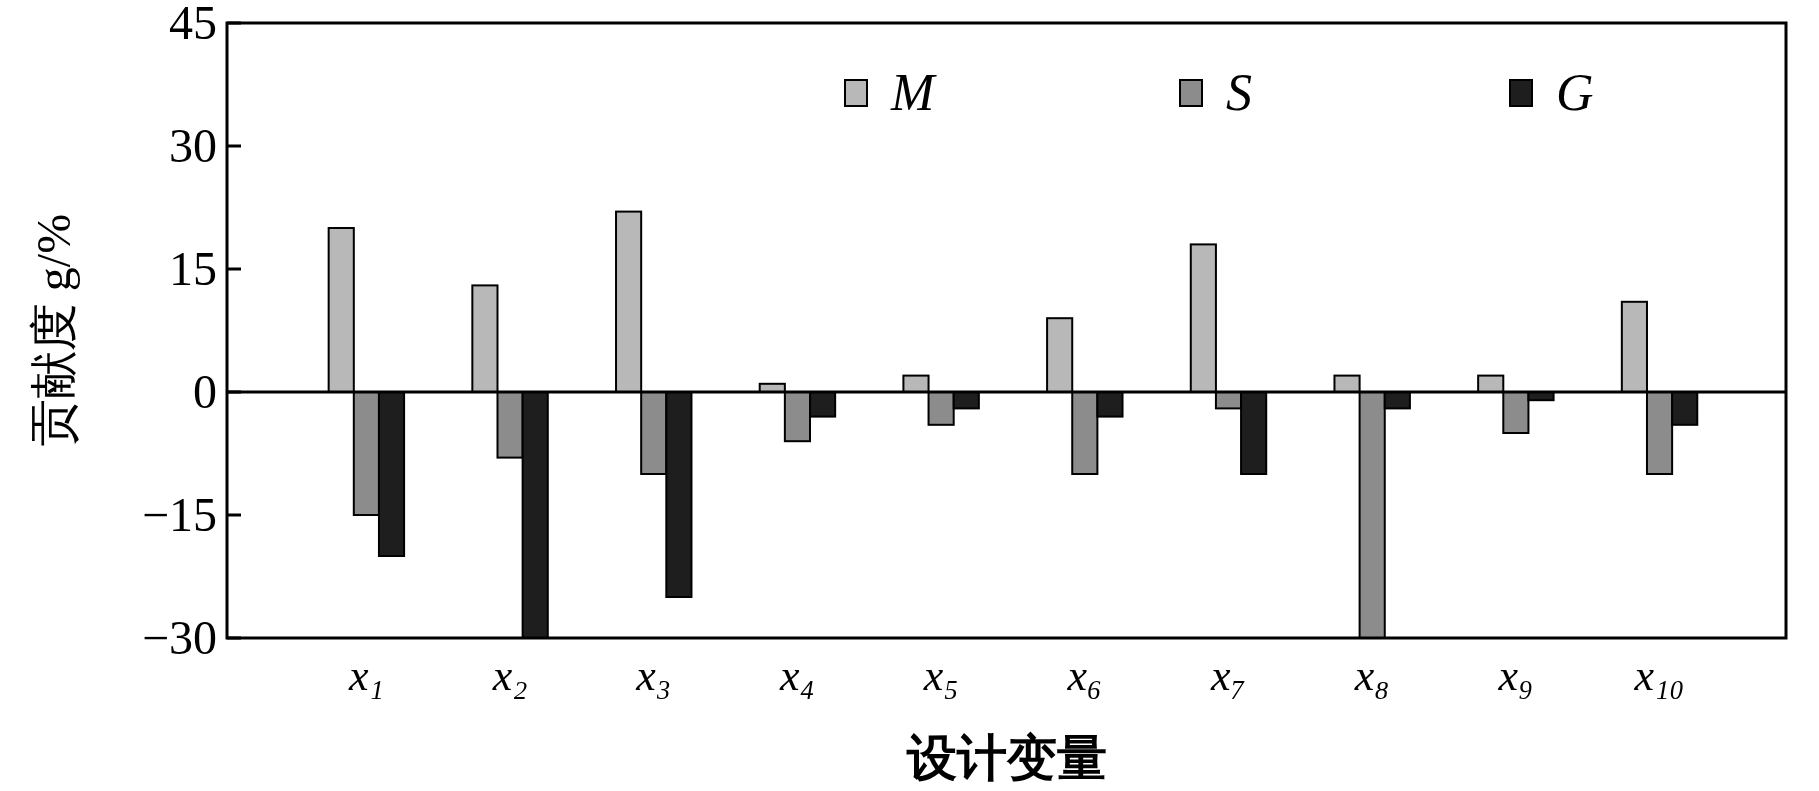 This screenshot has height=791, width=1819. What do you see at coordinates (940, 675) in the screenshot?
I see `x-tick-label: x₅` at bounding box center [940, 675].